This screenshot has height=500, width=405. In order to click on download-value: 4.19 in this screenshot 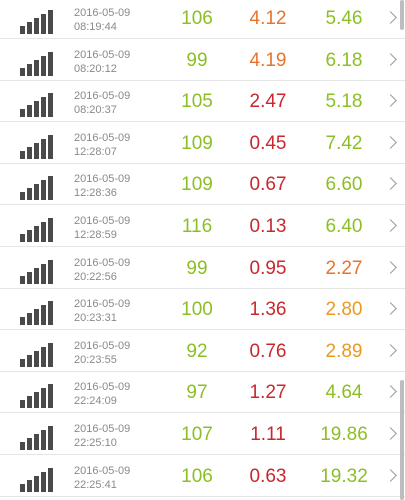, I will do `click(268, 60)`.